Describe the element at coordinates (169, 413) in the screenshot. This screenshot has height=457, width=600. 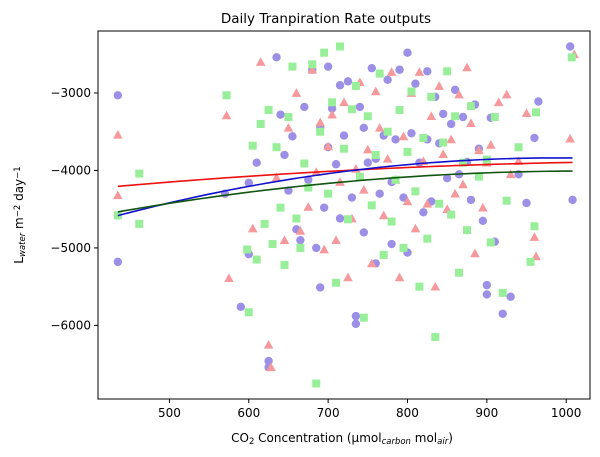
I see `x-tick-label: 500` at that location.